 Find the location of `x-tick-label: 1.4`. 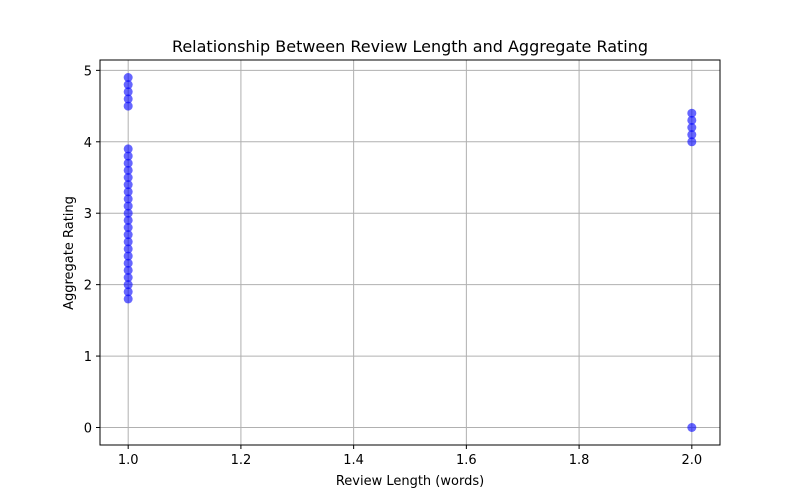

x-tick-label: 1.4 is located at coordinates (353, 460).